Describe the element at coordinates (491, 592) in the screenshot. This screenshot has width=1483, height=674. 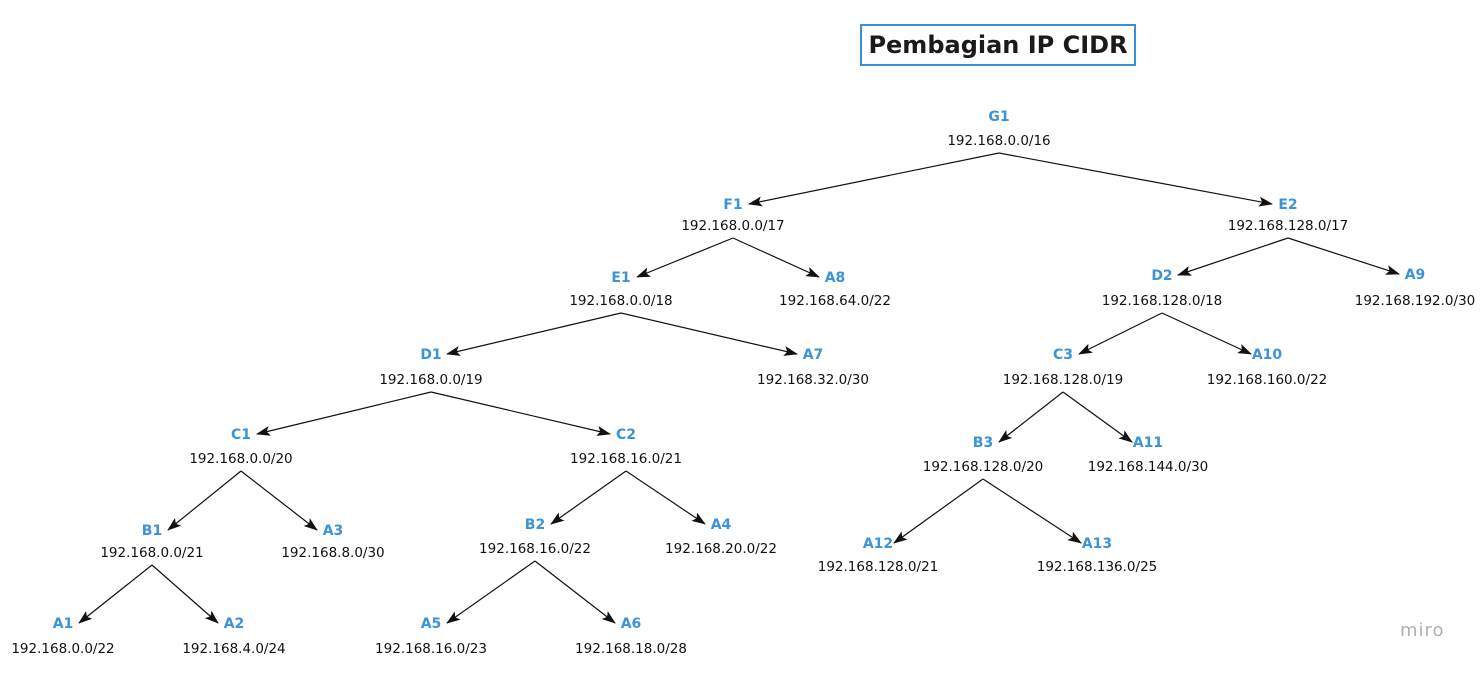
I see `edge-arrow-b2-a5` at that location.